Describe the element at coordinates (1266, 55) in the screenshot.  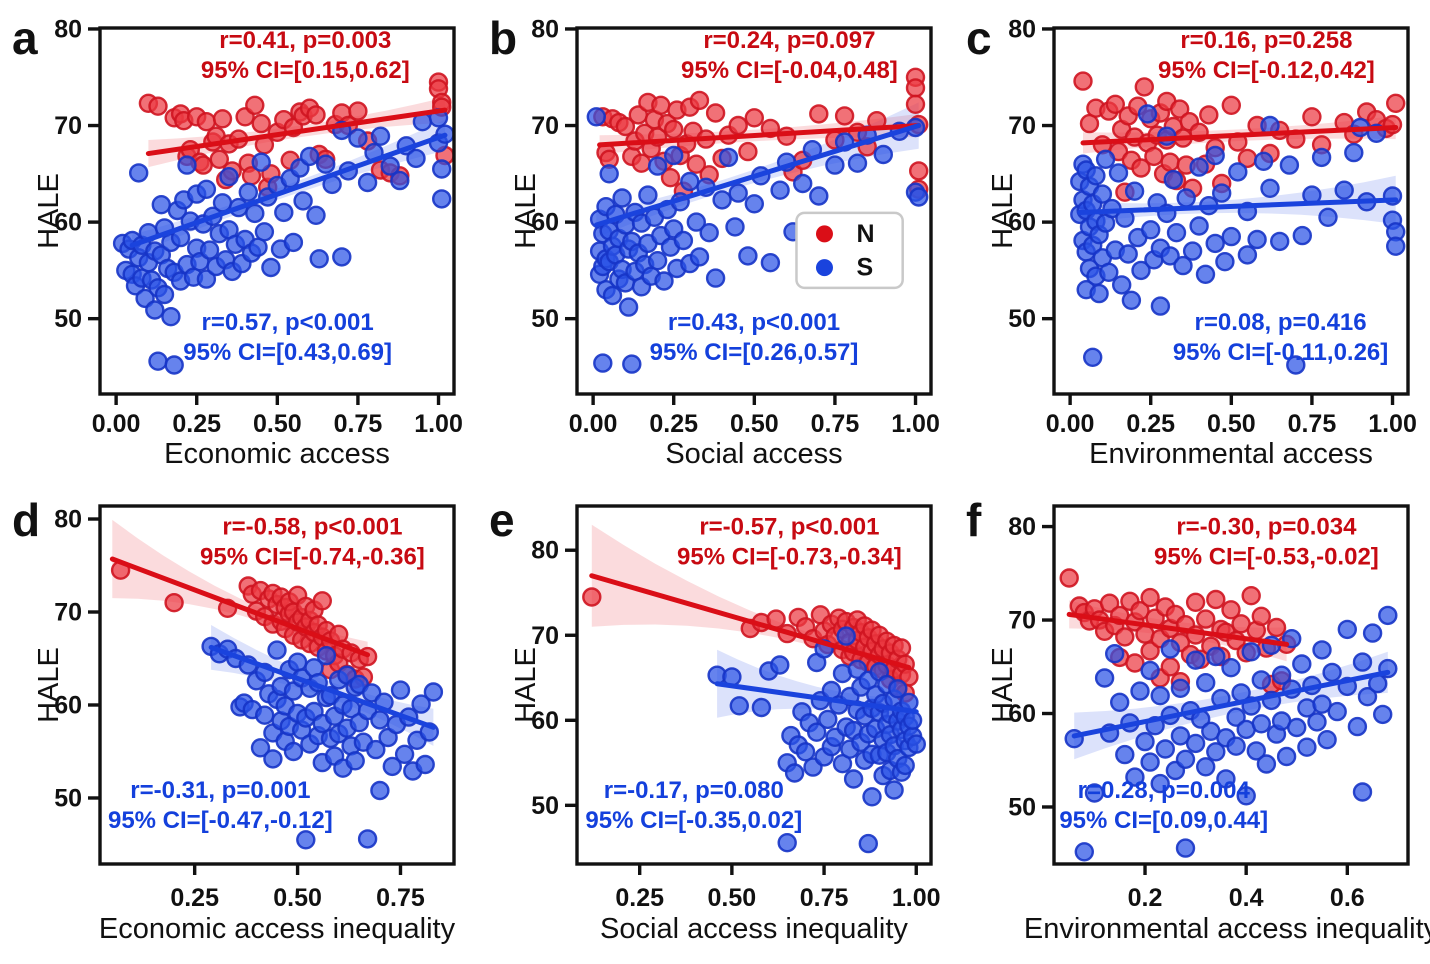
I see `stats-text-N: r=0.16, p=0.258 95% CI=[-0.12,0.42]` at that location.